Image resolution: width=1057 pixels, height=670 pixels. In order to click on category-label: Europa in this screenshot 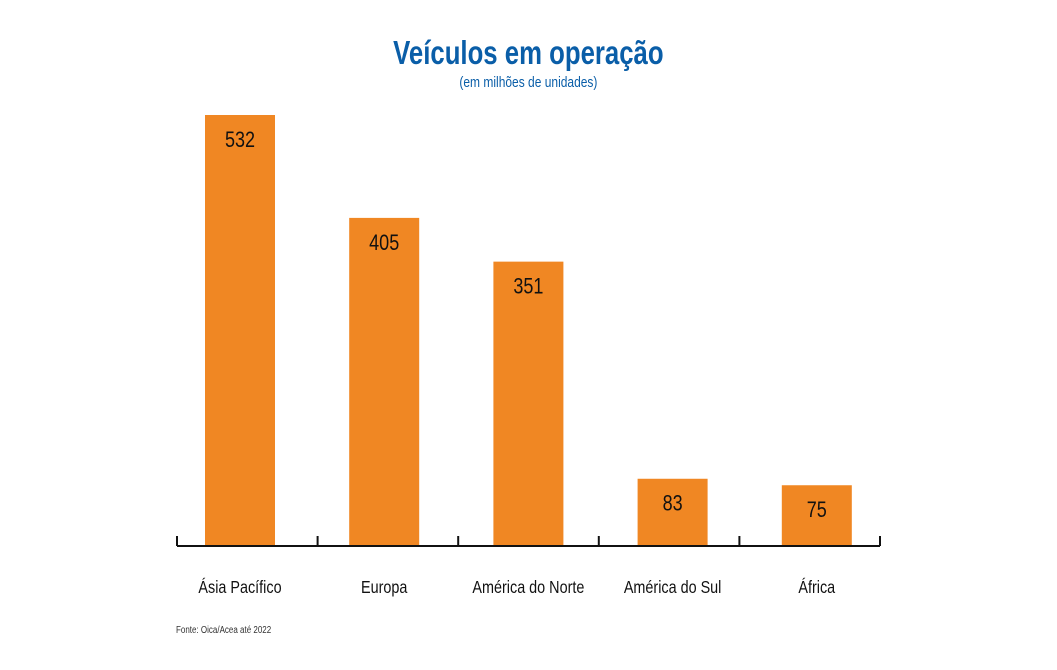, I will do `click(384, 588)`.